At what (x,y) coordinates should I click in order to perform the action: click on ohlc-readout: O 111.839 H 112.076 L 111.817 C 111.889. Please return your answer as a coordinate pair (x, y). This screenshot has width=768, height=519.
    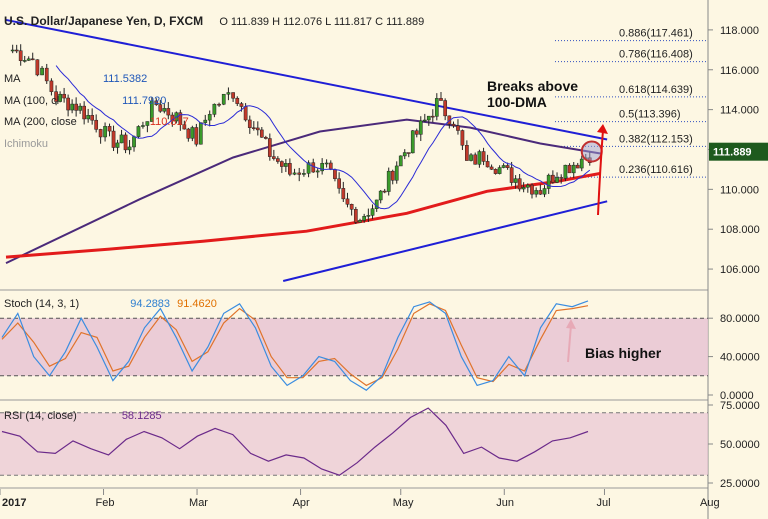
    Looking at the image, I should click on (322, 22).